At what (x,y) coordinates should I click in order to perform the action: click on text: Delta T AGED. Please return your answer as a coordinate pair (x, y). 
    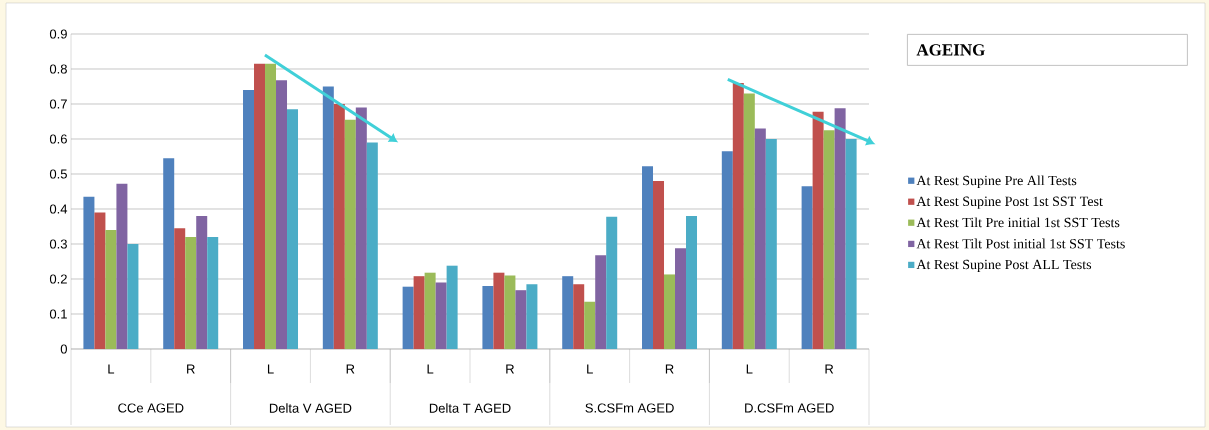
    Looking at the image, I should click on (470, 408).